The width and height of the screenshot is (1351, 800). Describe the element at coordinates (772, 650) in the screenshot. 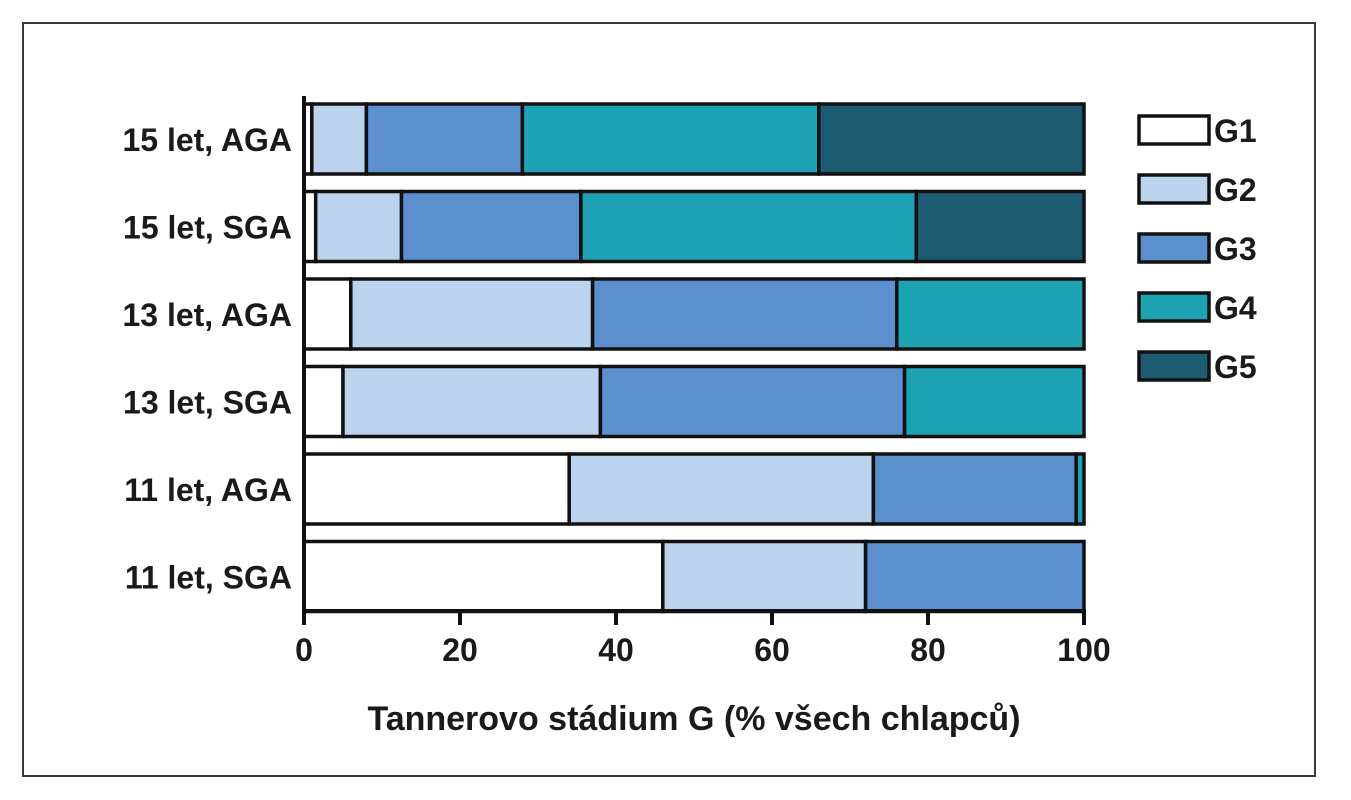

I see `x-tick-label: 60` at that location.